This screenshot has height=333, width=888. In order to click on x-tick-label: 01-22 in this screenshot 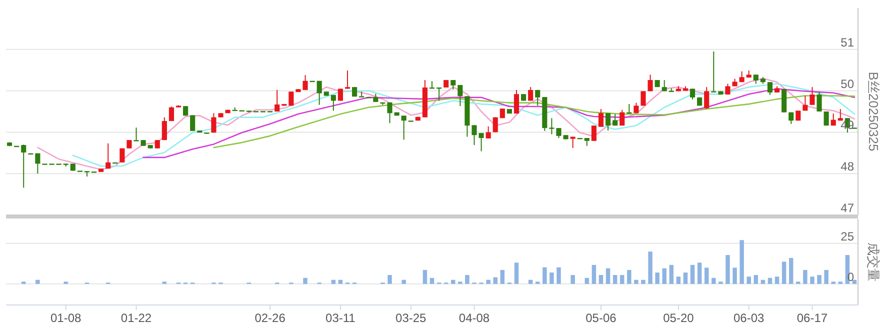, I will do `click(136, 318)`.